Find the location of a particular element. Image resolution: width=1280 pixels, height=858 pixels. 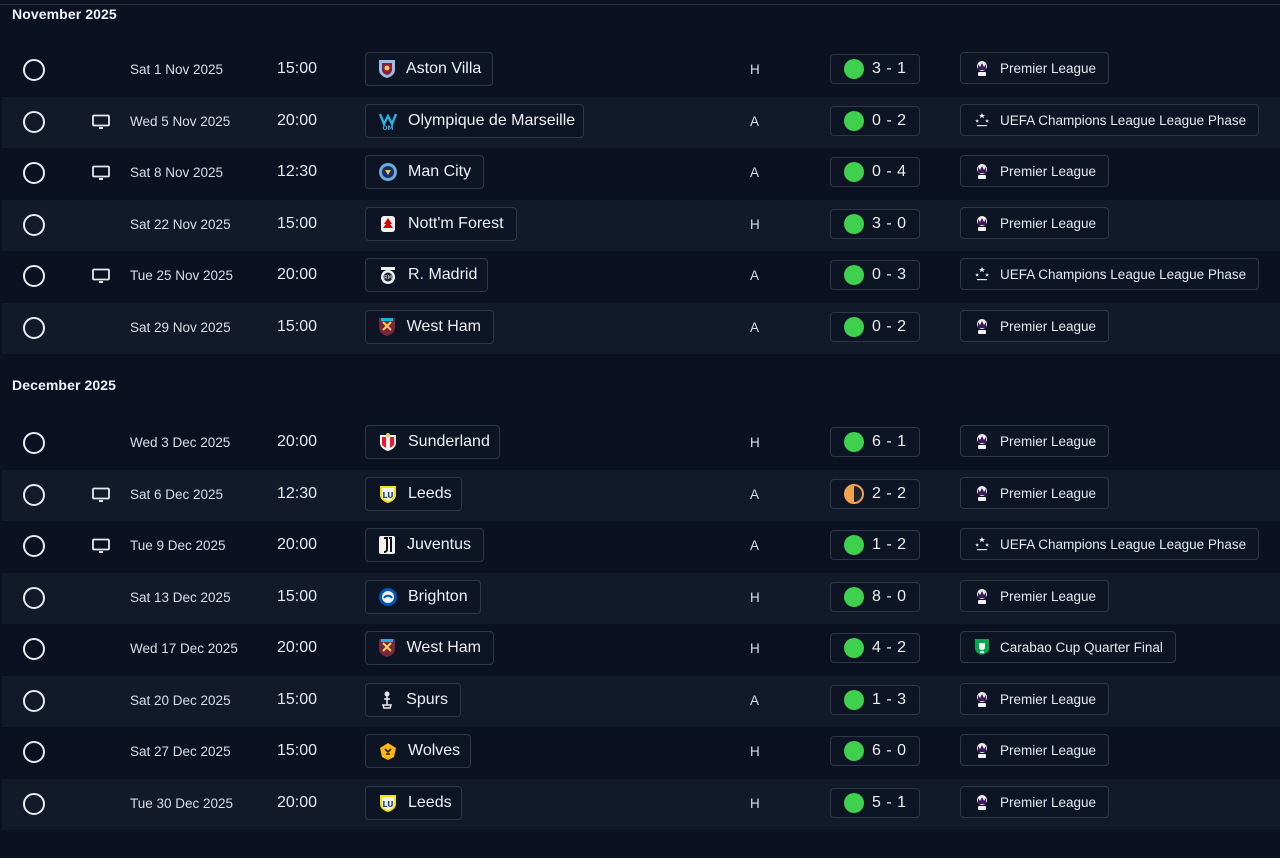

match-result-button: 0 - 3 is located at coordinates (875, 275).